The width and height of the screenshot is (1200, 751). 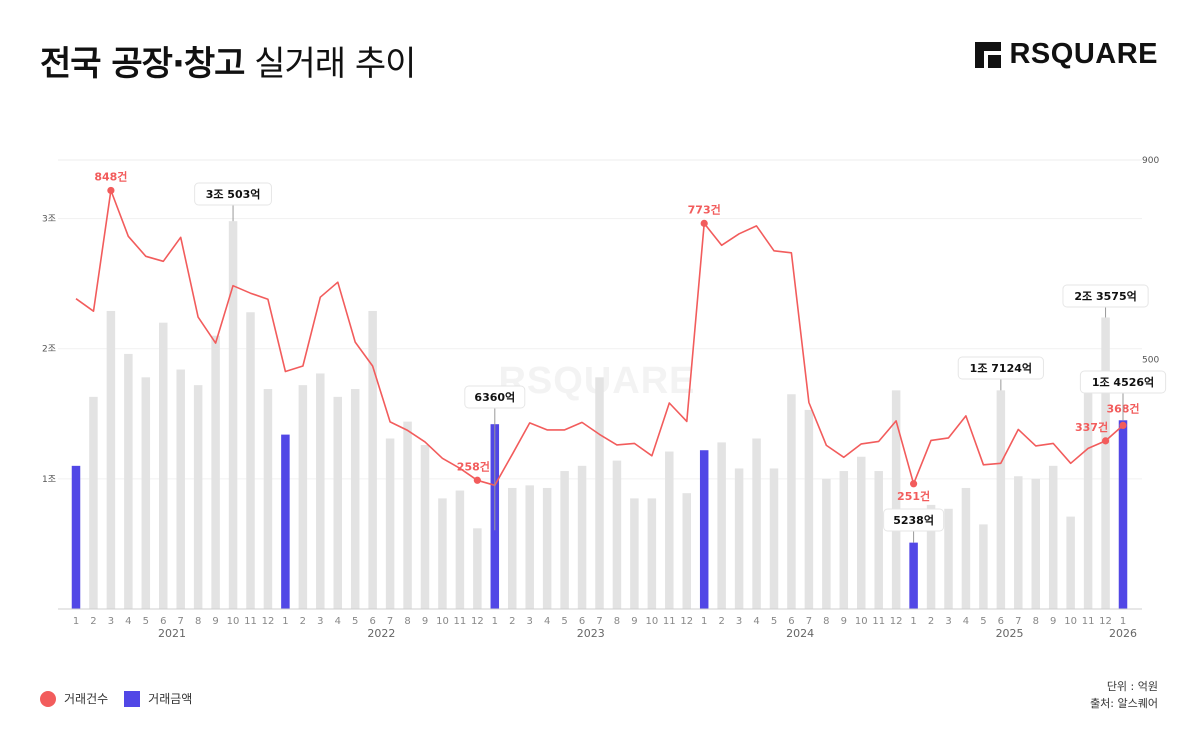 I want to click on line-point-label: 251건, so click(x=913, y=496).